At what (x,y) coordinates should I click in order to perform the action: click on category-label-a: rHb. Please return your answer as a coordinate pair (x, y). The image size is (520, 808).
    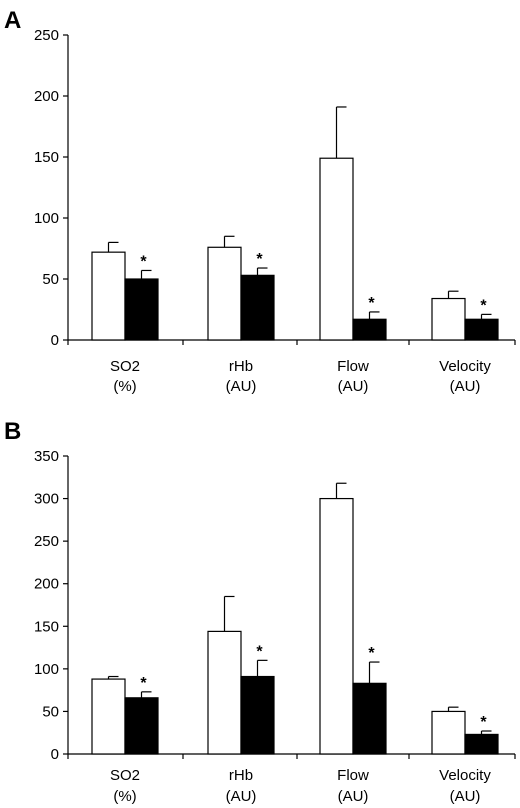
    Looking at the image, I should click on (241, 366).